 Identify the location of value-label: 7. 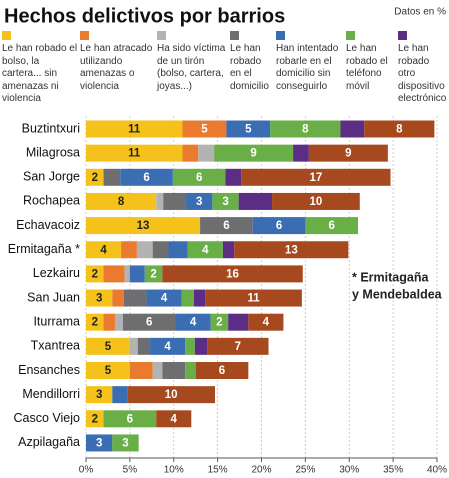
(238, 347).